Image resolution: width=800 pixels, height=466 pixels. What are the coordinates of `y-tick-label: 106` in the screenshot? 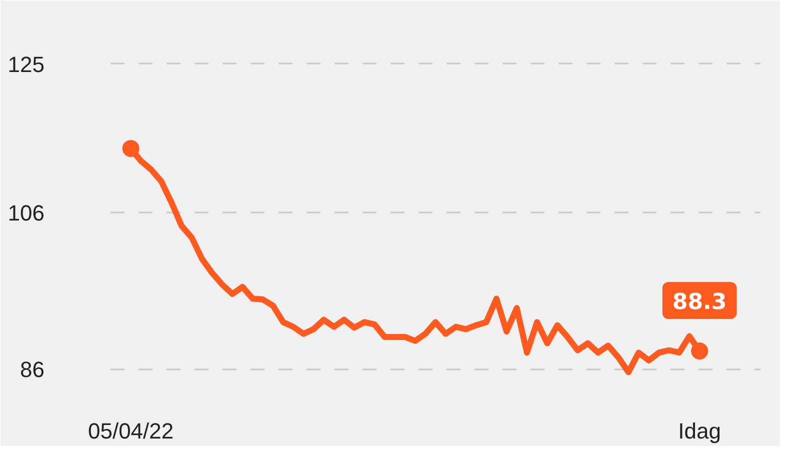 It's located at (26, 213).